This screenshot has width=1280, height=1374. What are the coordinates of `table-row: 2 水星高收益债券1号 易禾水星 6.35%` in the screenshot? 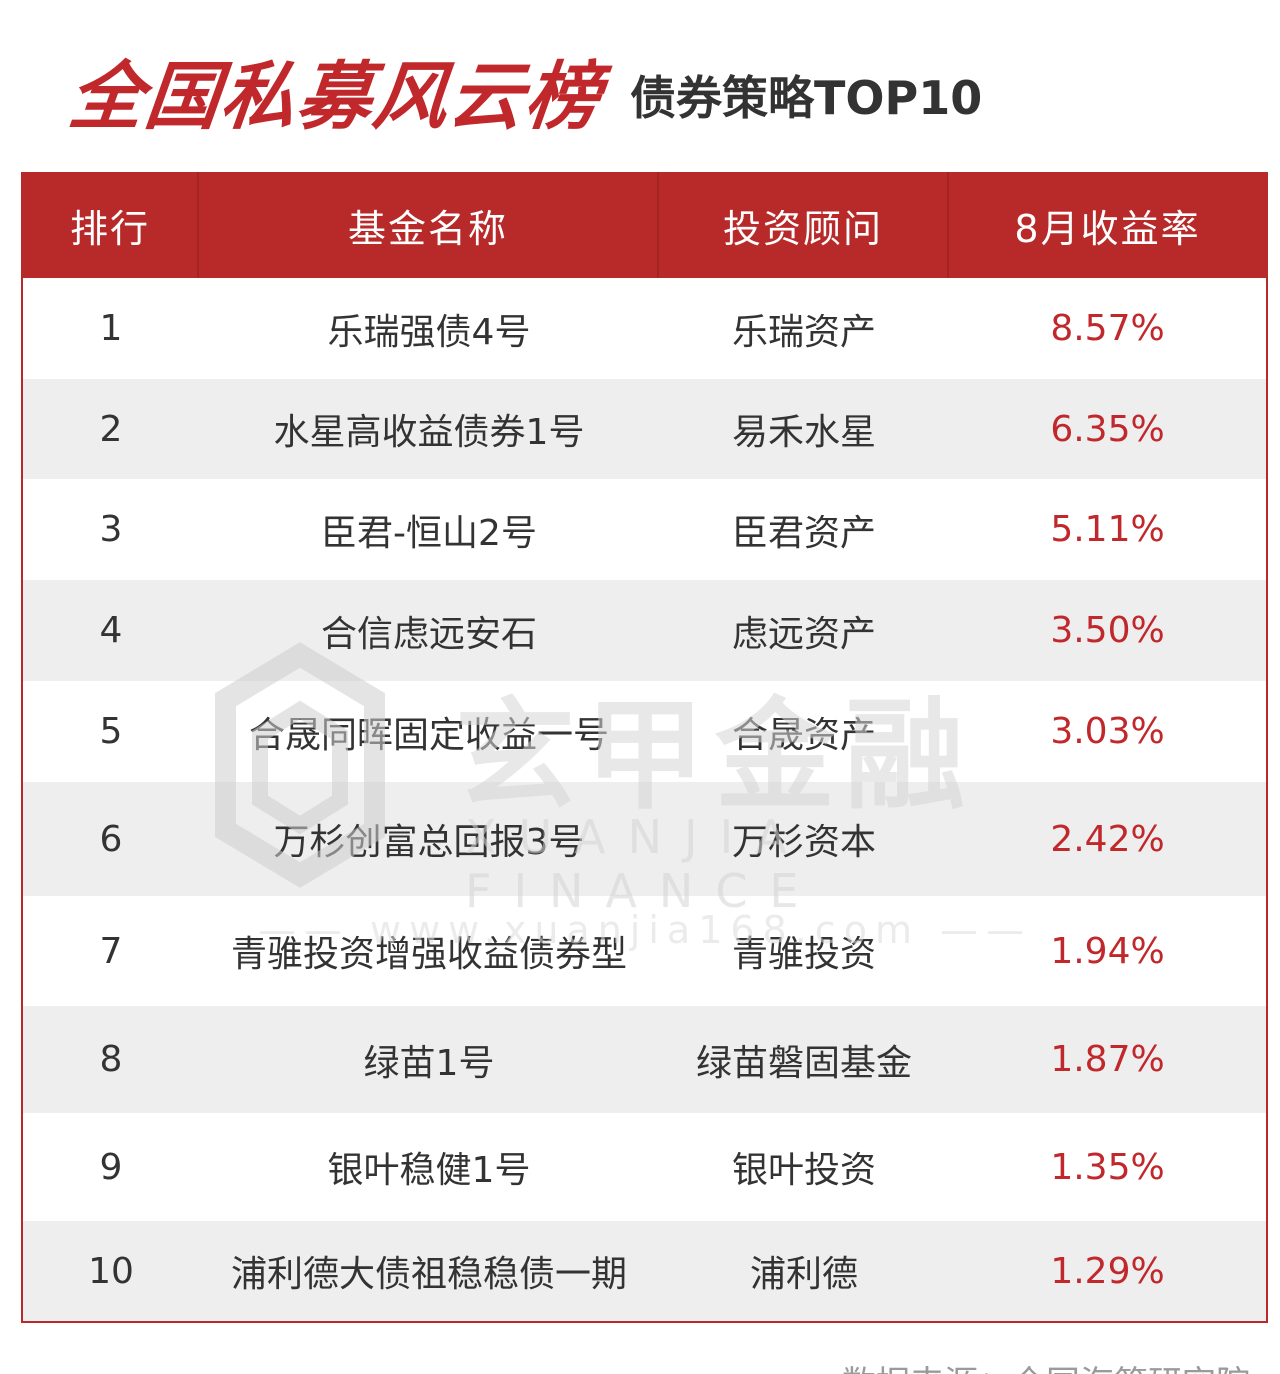 It's located at (644, 429).